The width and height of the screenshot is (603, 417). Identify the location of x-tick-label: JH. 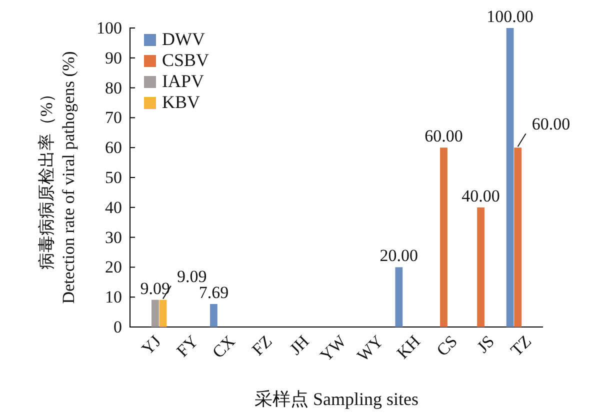
(299, 345).